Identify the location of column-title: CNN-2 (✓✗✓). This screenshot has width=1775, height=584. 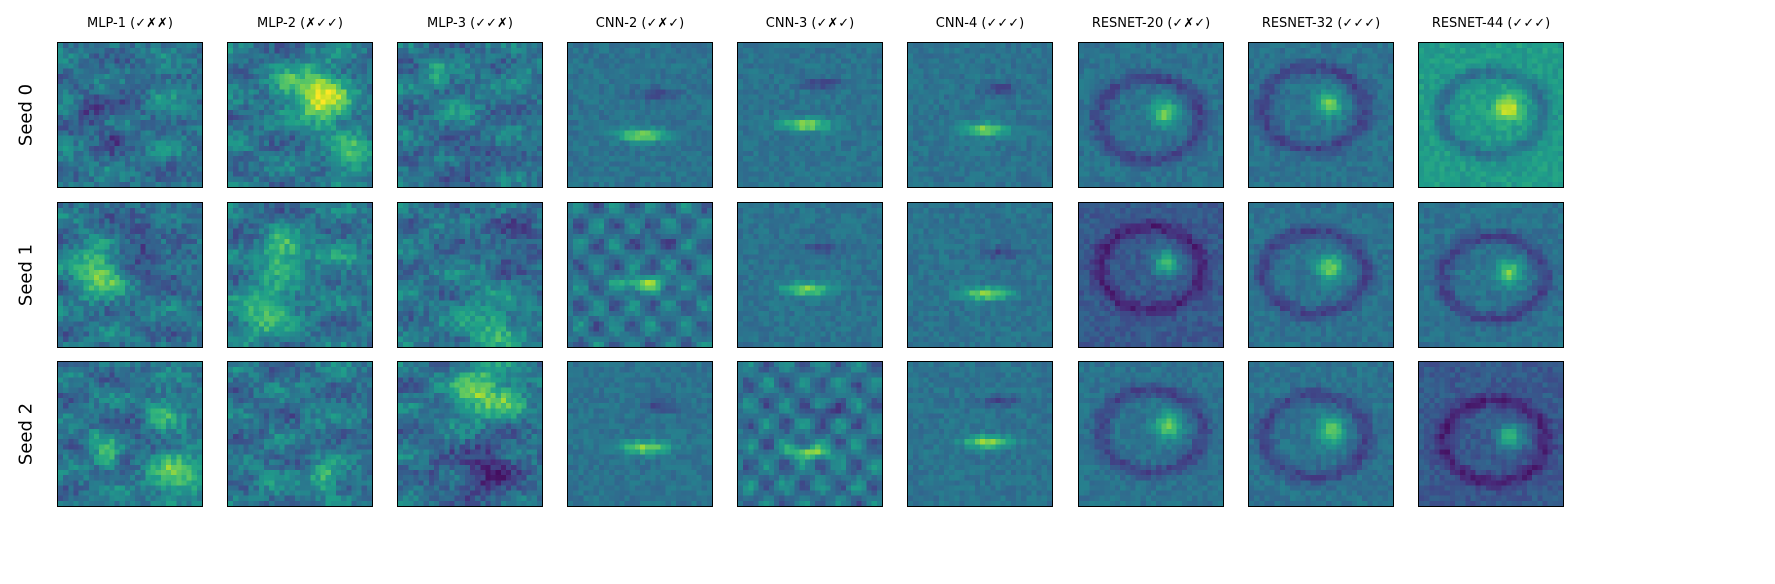
(640, 23).